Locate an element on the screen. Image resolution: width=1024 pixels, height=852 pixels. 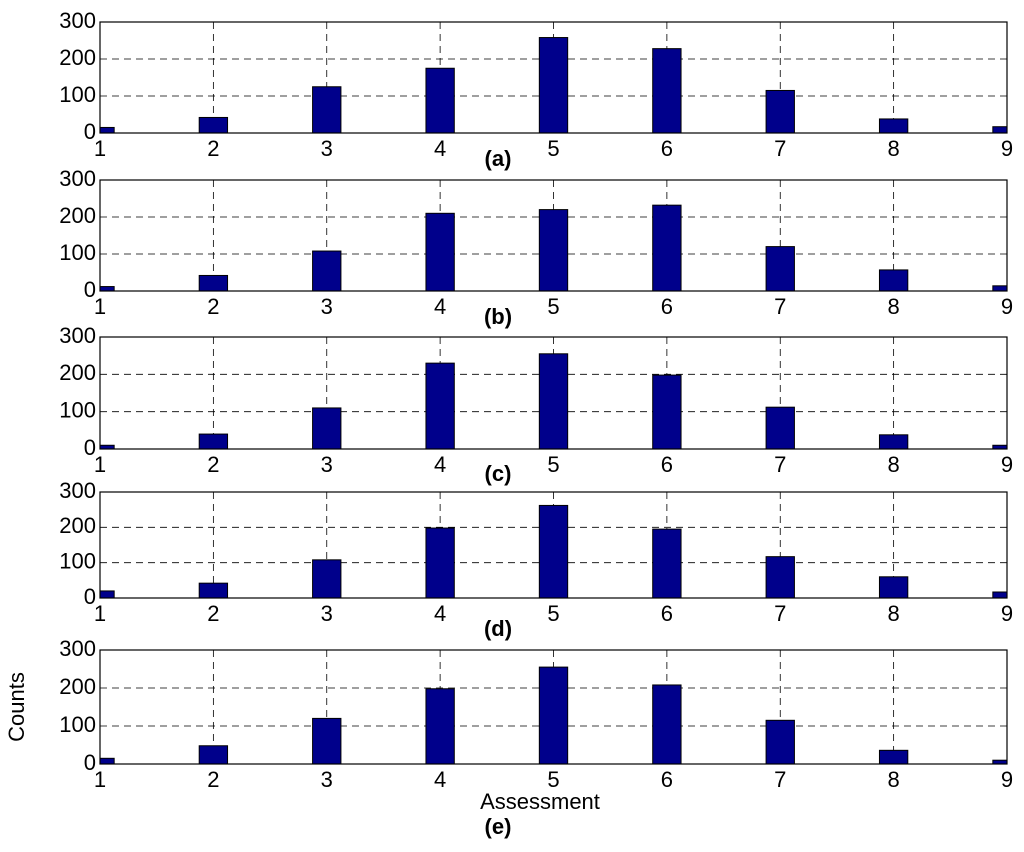
panel-label: (b) is located at coordinates (498, 316).